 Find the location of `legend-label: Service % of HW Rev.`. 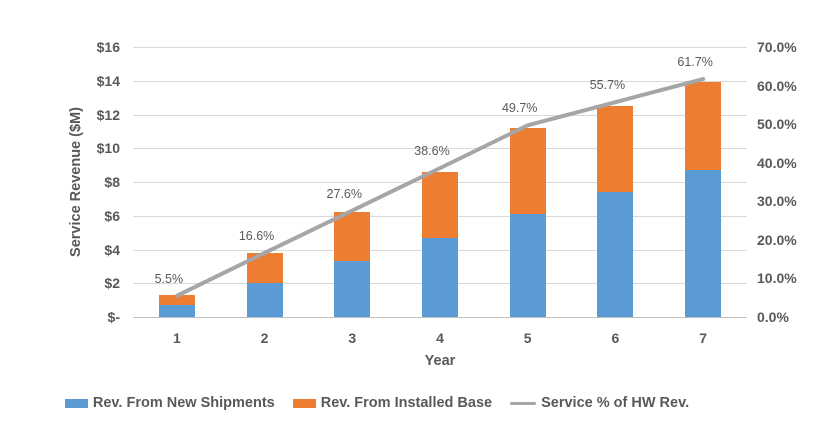

legend-label: Service % of HW Rev. is located at coordinates (615, 403).